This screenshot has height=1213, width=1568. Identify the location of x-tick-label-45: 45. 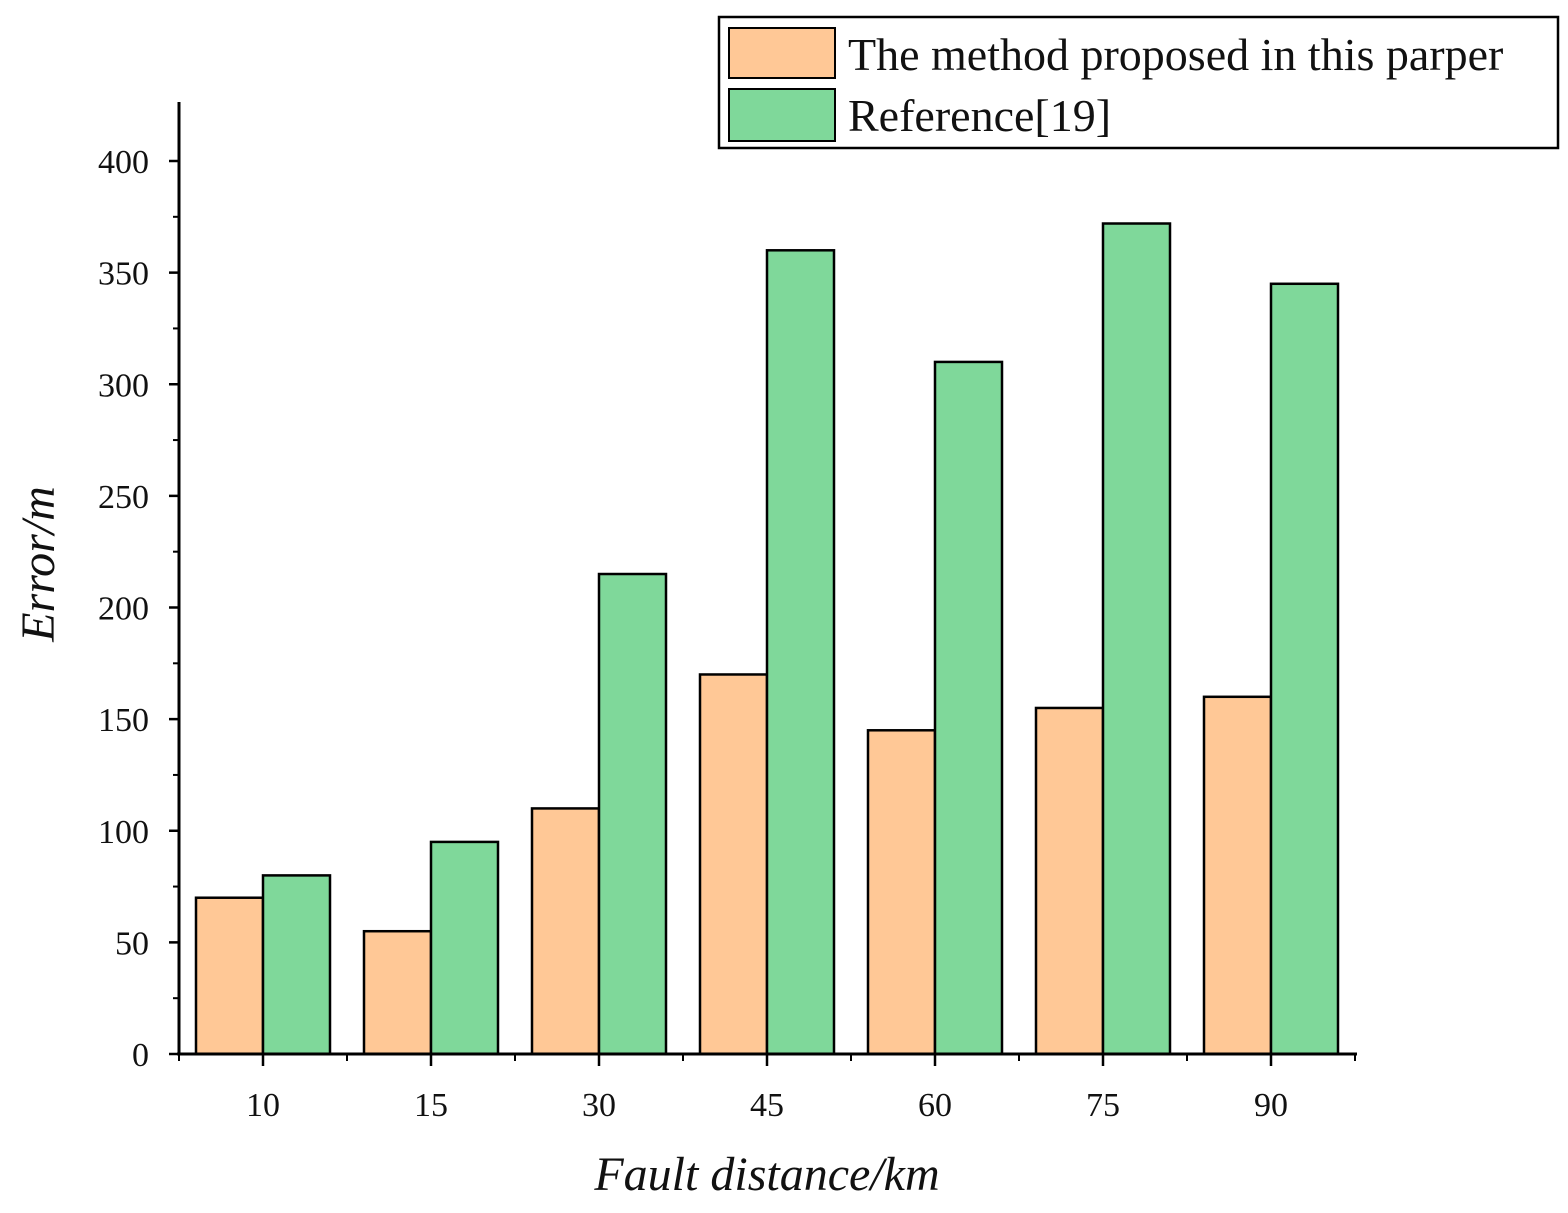
(767, 1105).